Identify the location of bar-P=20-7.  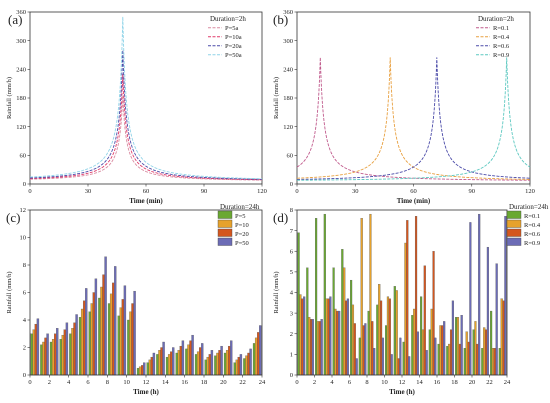
(94, 334).